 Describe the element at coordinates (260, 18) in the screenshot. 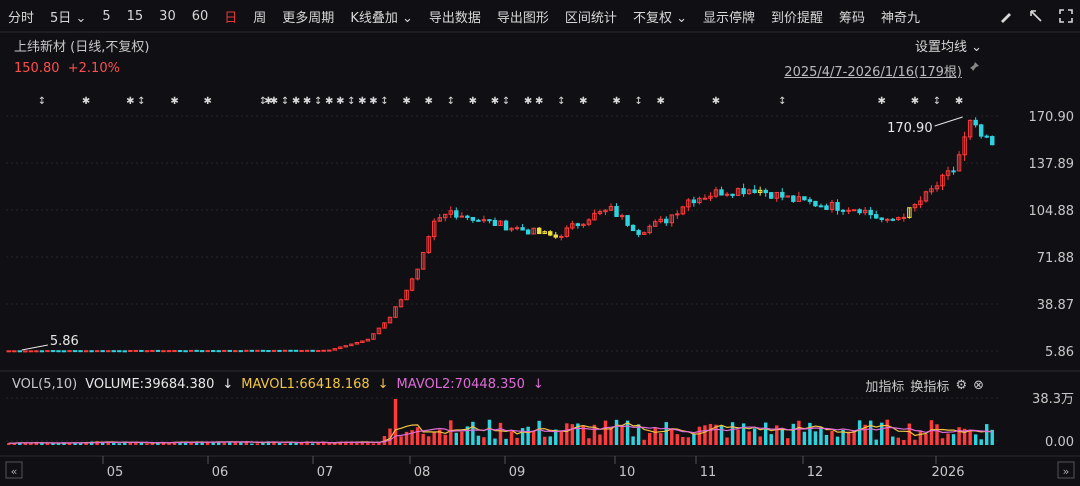

I see `tab-week: 周` at that location.